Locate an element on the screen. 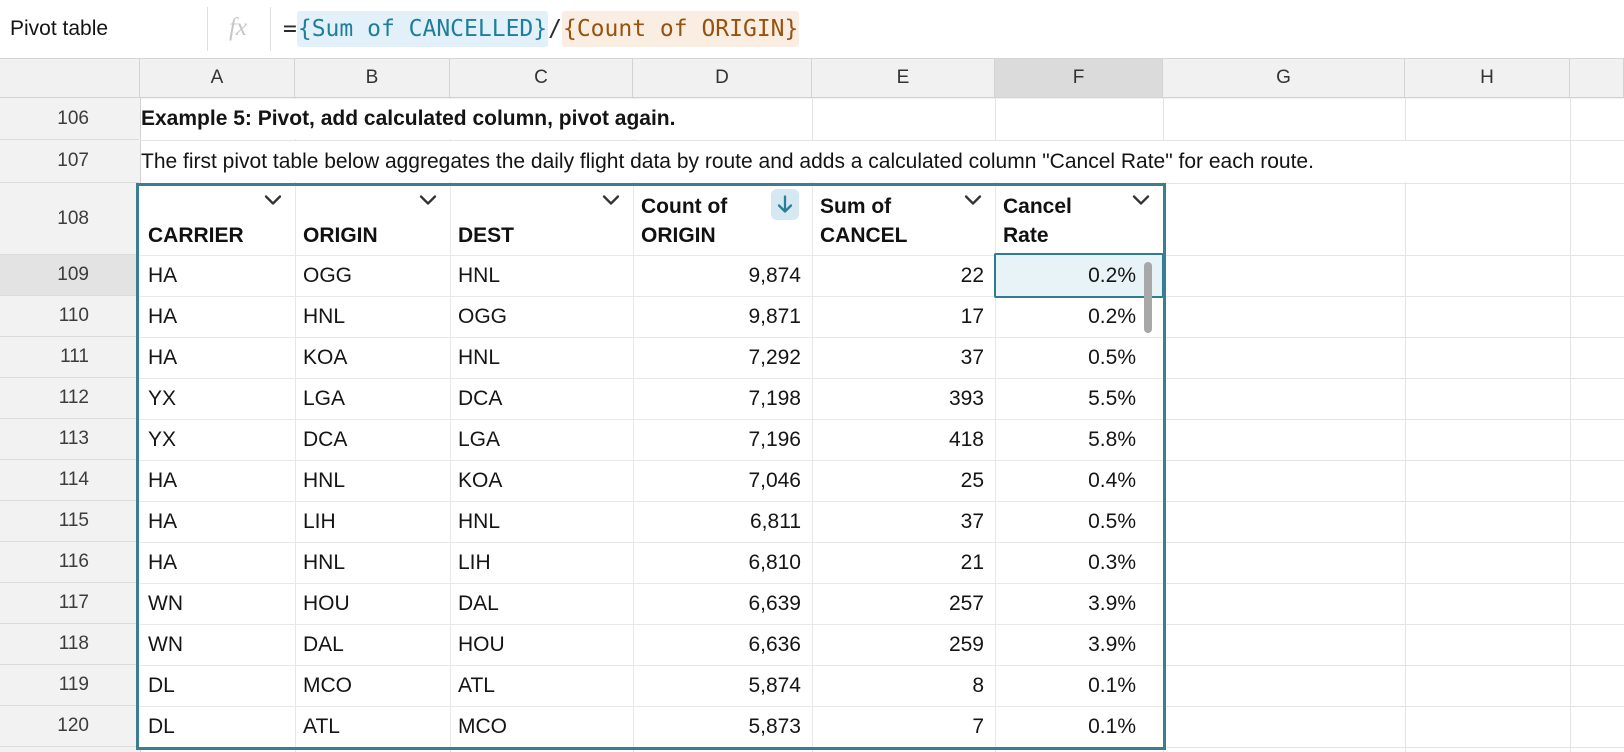 Image resolution: width=1624 pixels, height=752 pixels. formula-input: = {Sum of CANCELLED} / {Count of ORIGIN} is located at coordinates (541, 29).